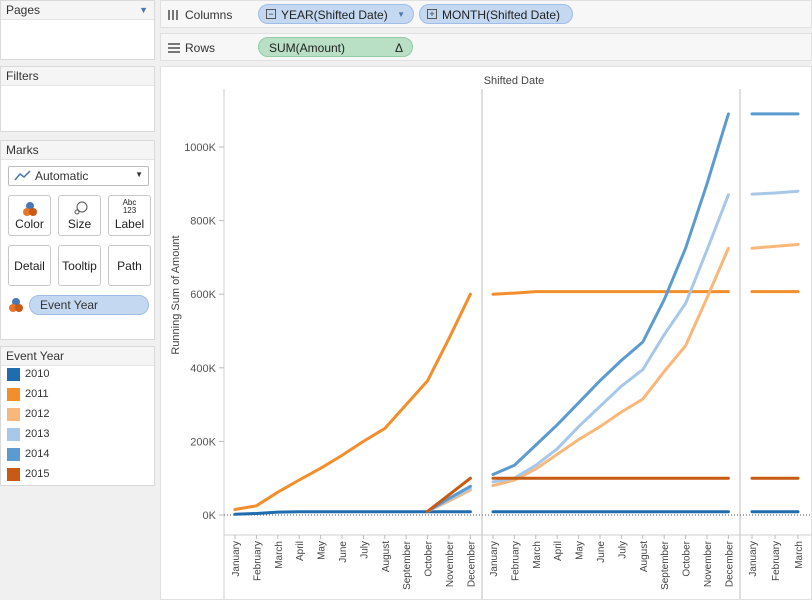 The width and height of the screenshot is (812, 600). Describe the element at coordinates (203, 442) in the screenshot. I see `y-tick-label: 200K` at that location.